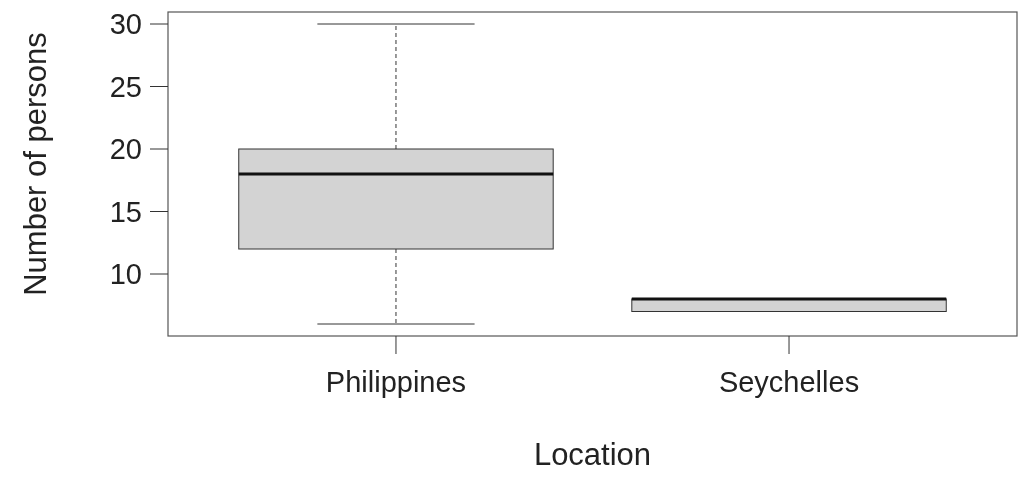  I want to click on y-tick-label: 25, so click(125, 86).